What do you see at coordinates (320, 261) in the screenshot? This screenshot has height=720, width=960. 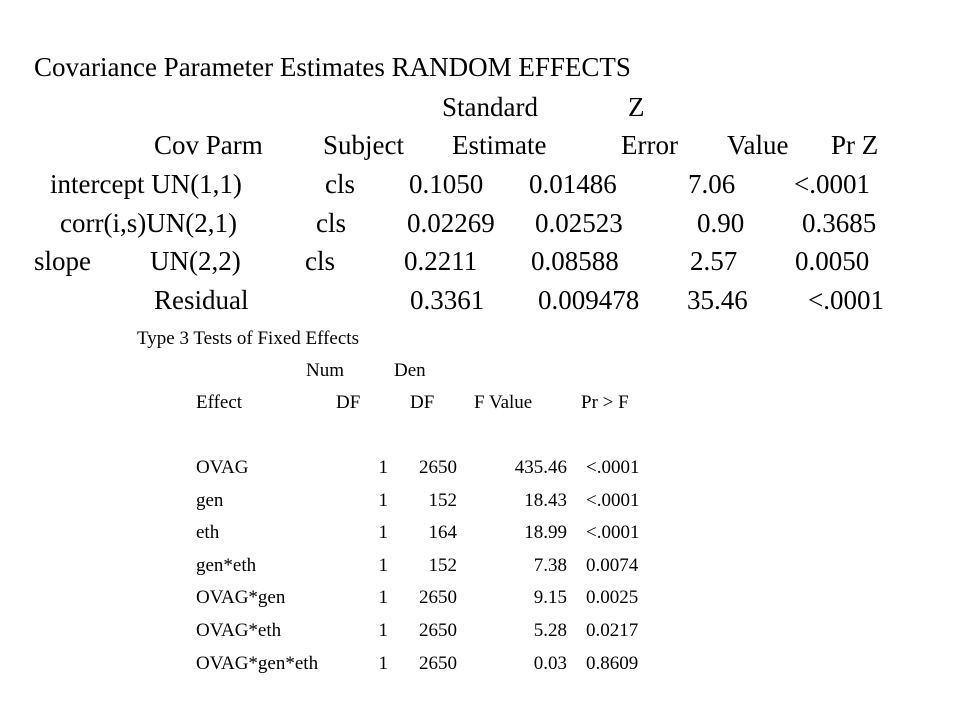 I see `cov-row3-subject: cls` at bounding box center [320, 261].